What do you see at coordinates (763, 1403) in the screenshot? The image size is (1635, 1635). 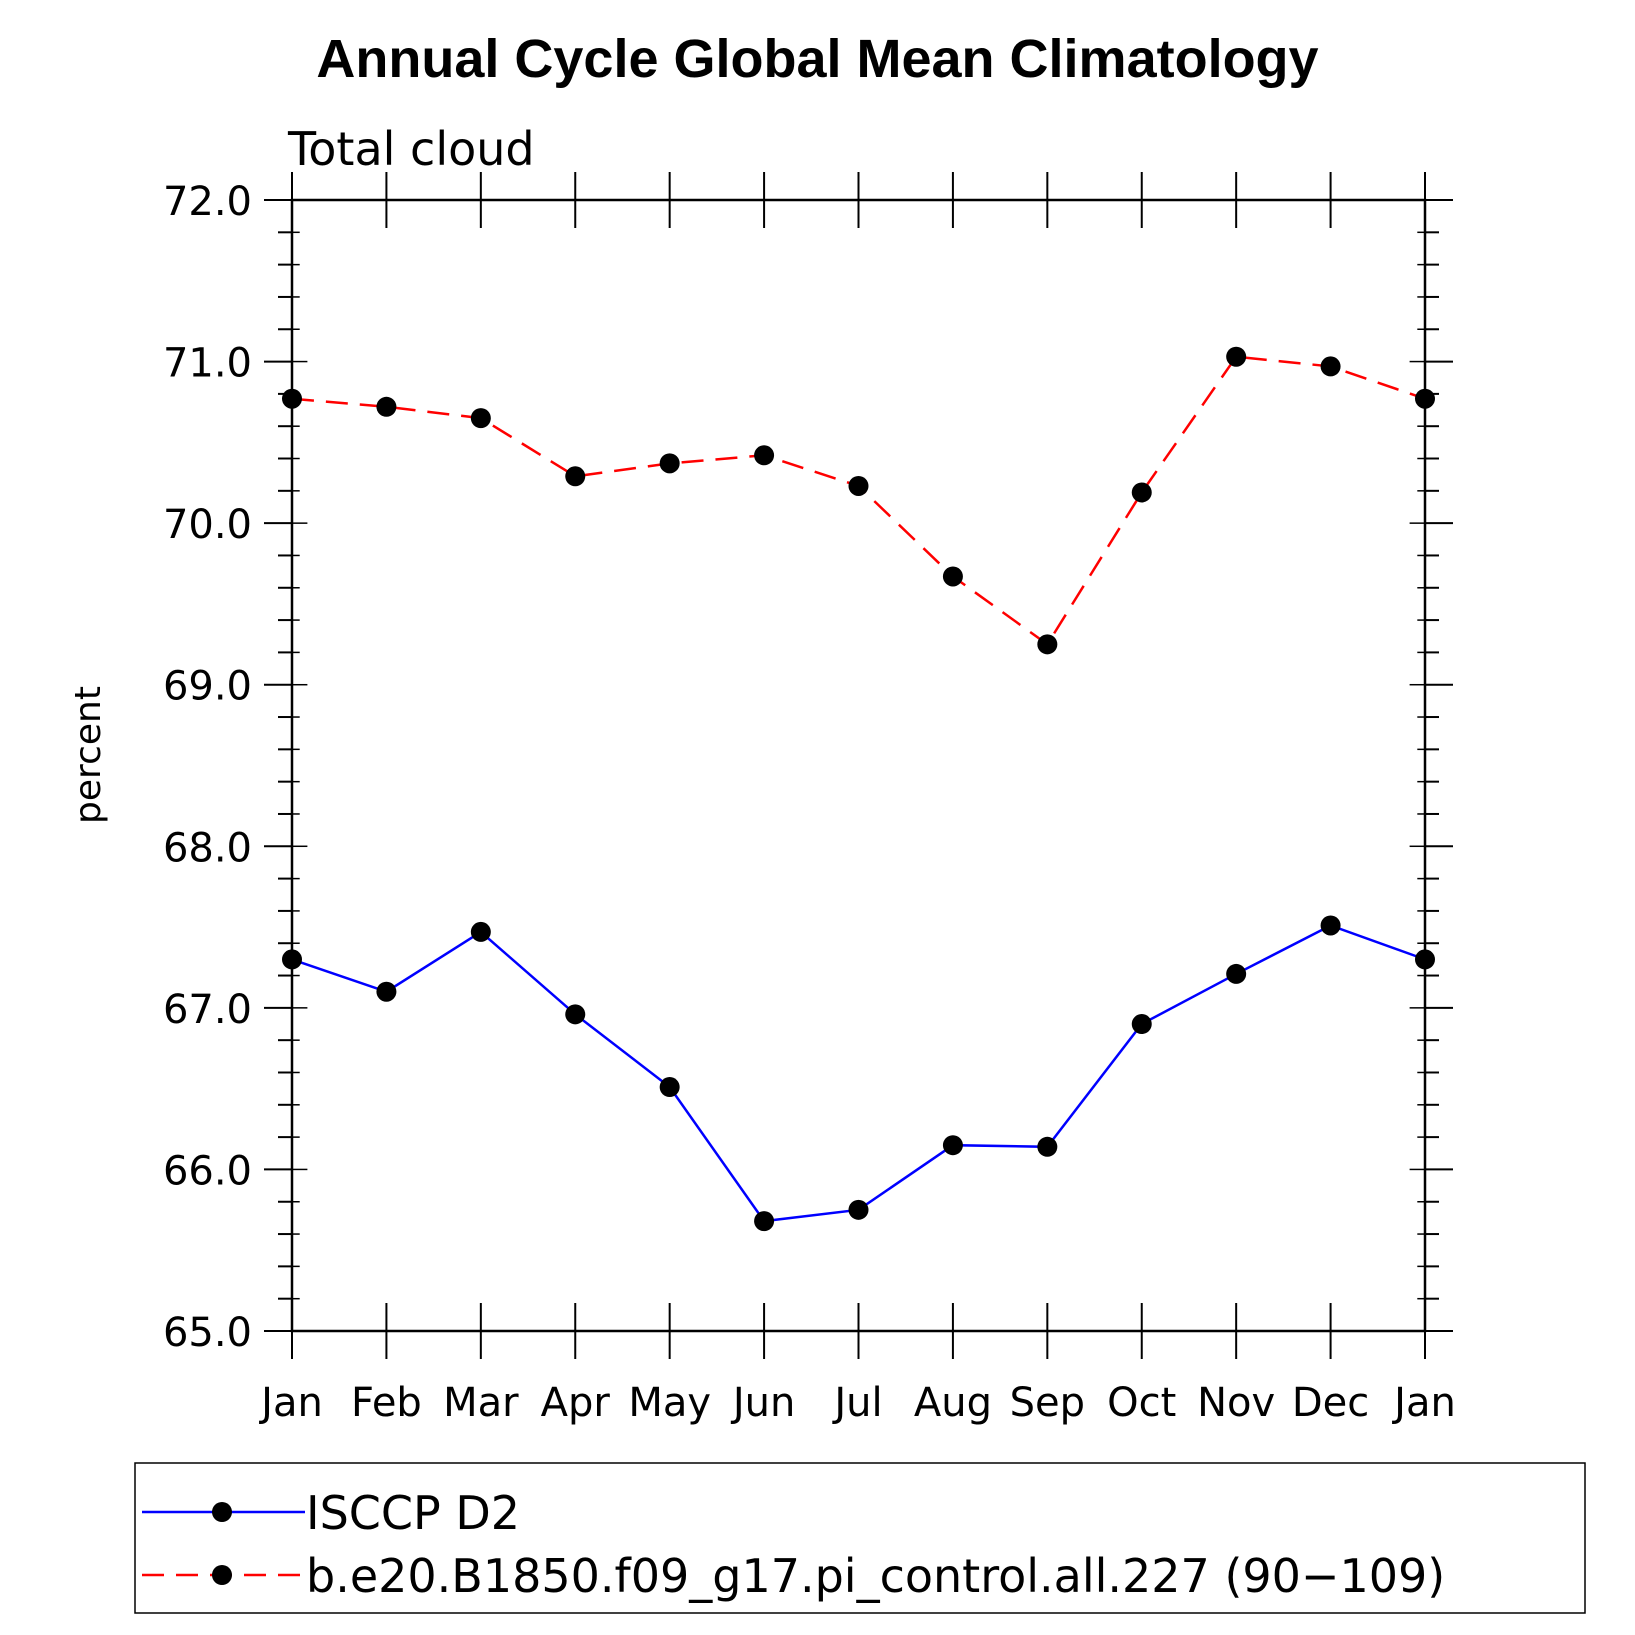 I see `x-tick-label: Jun` at bounding box center [763, 1403].